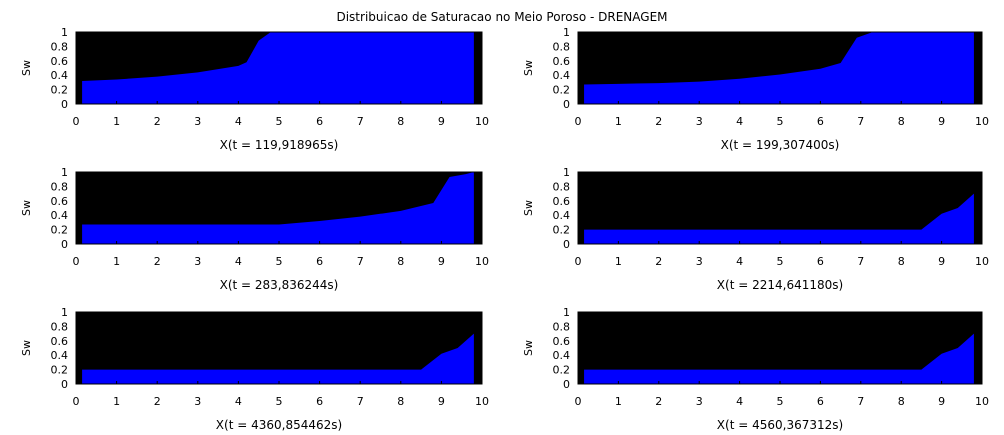  I want to click on x-axis-label: X(t = 4360,854462s), so click(279, 425).